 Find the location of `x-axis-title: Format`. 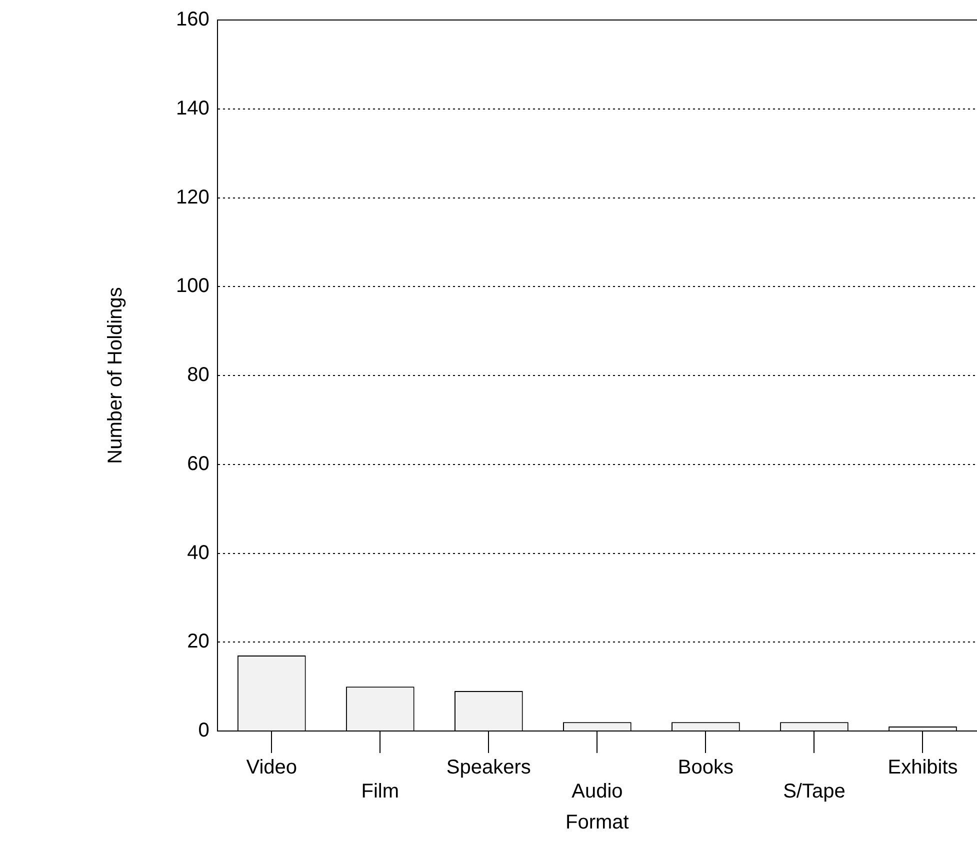

x-axis-title: Format is located at coordinates (598, 823).